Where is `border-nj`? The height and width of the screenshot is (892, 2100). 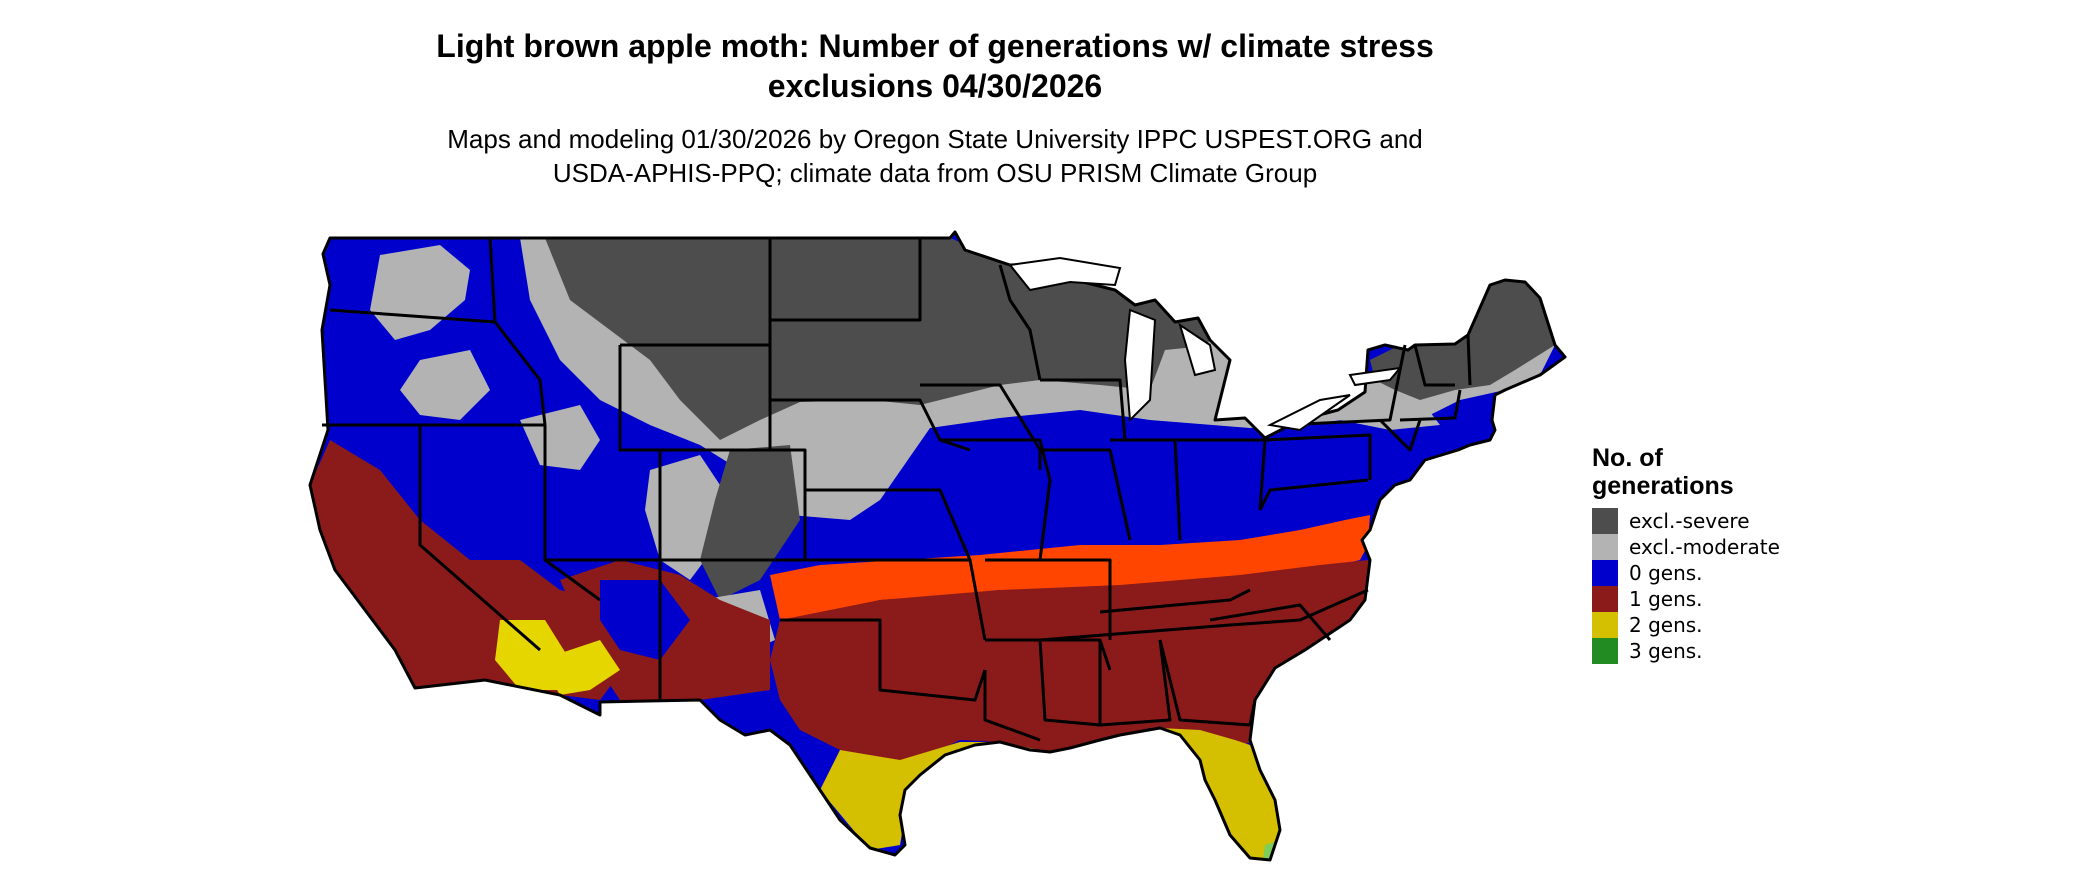
border-nj is located at coordinates (1400, 435).